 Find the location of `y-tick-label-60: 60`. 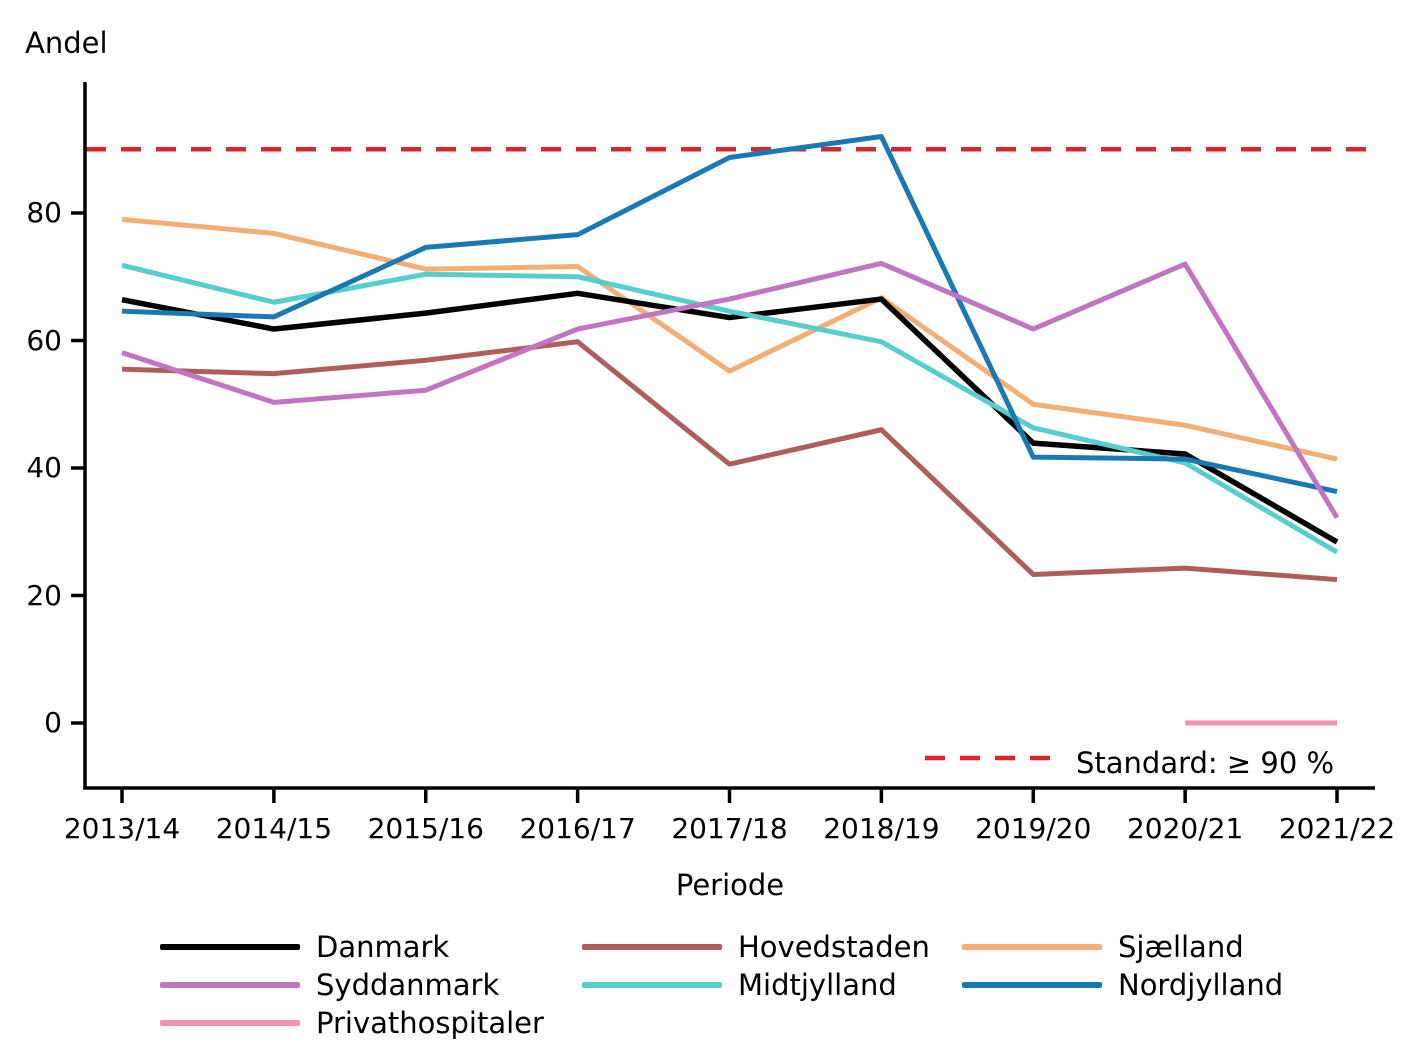

y-tick-label-60: 60 is located at coordinates (44, 340).